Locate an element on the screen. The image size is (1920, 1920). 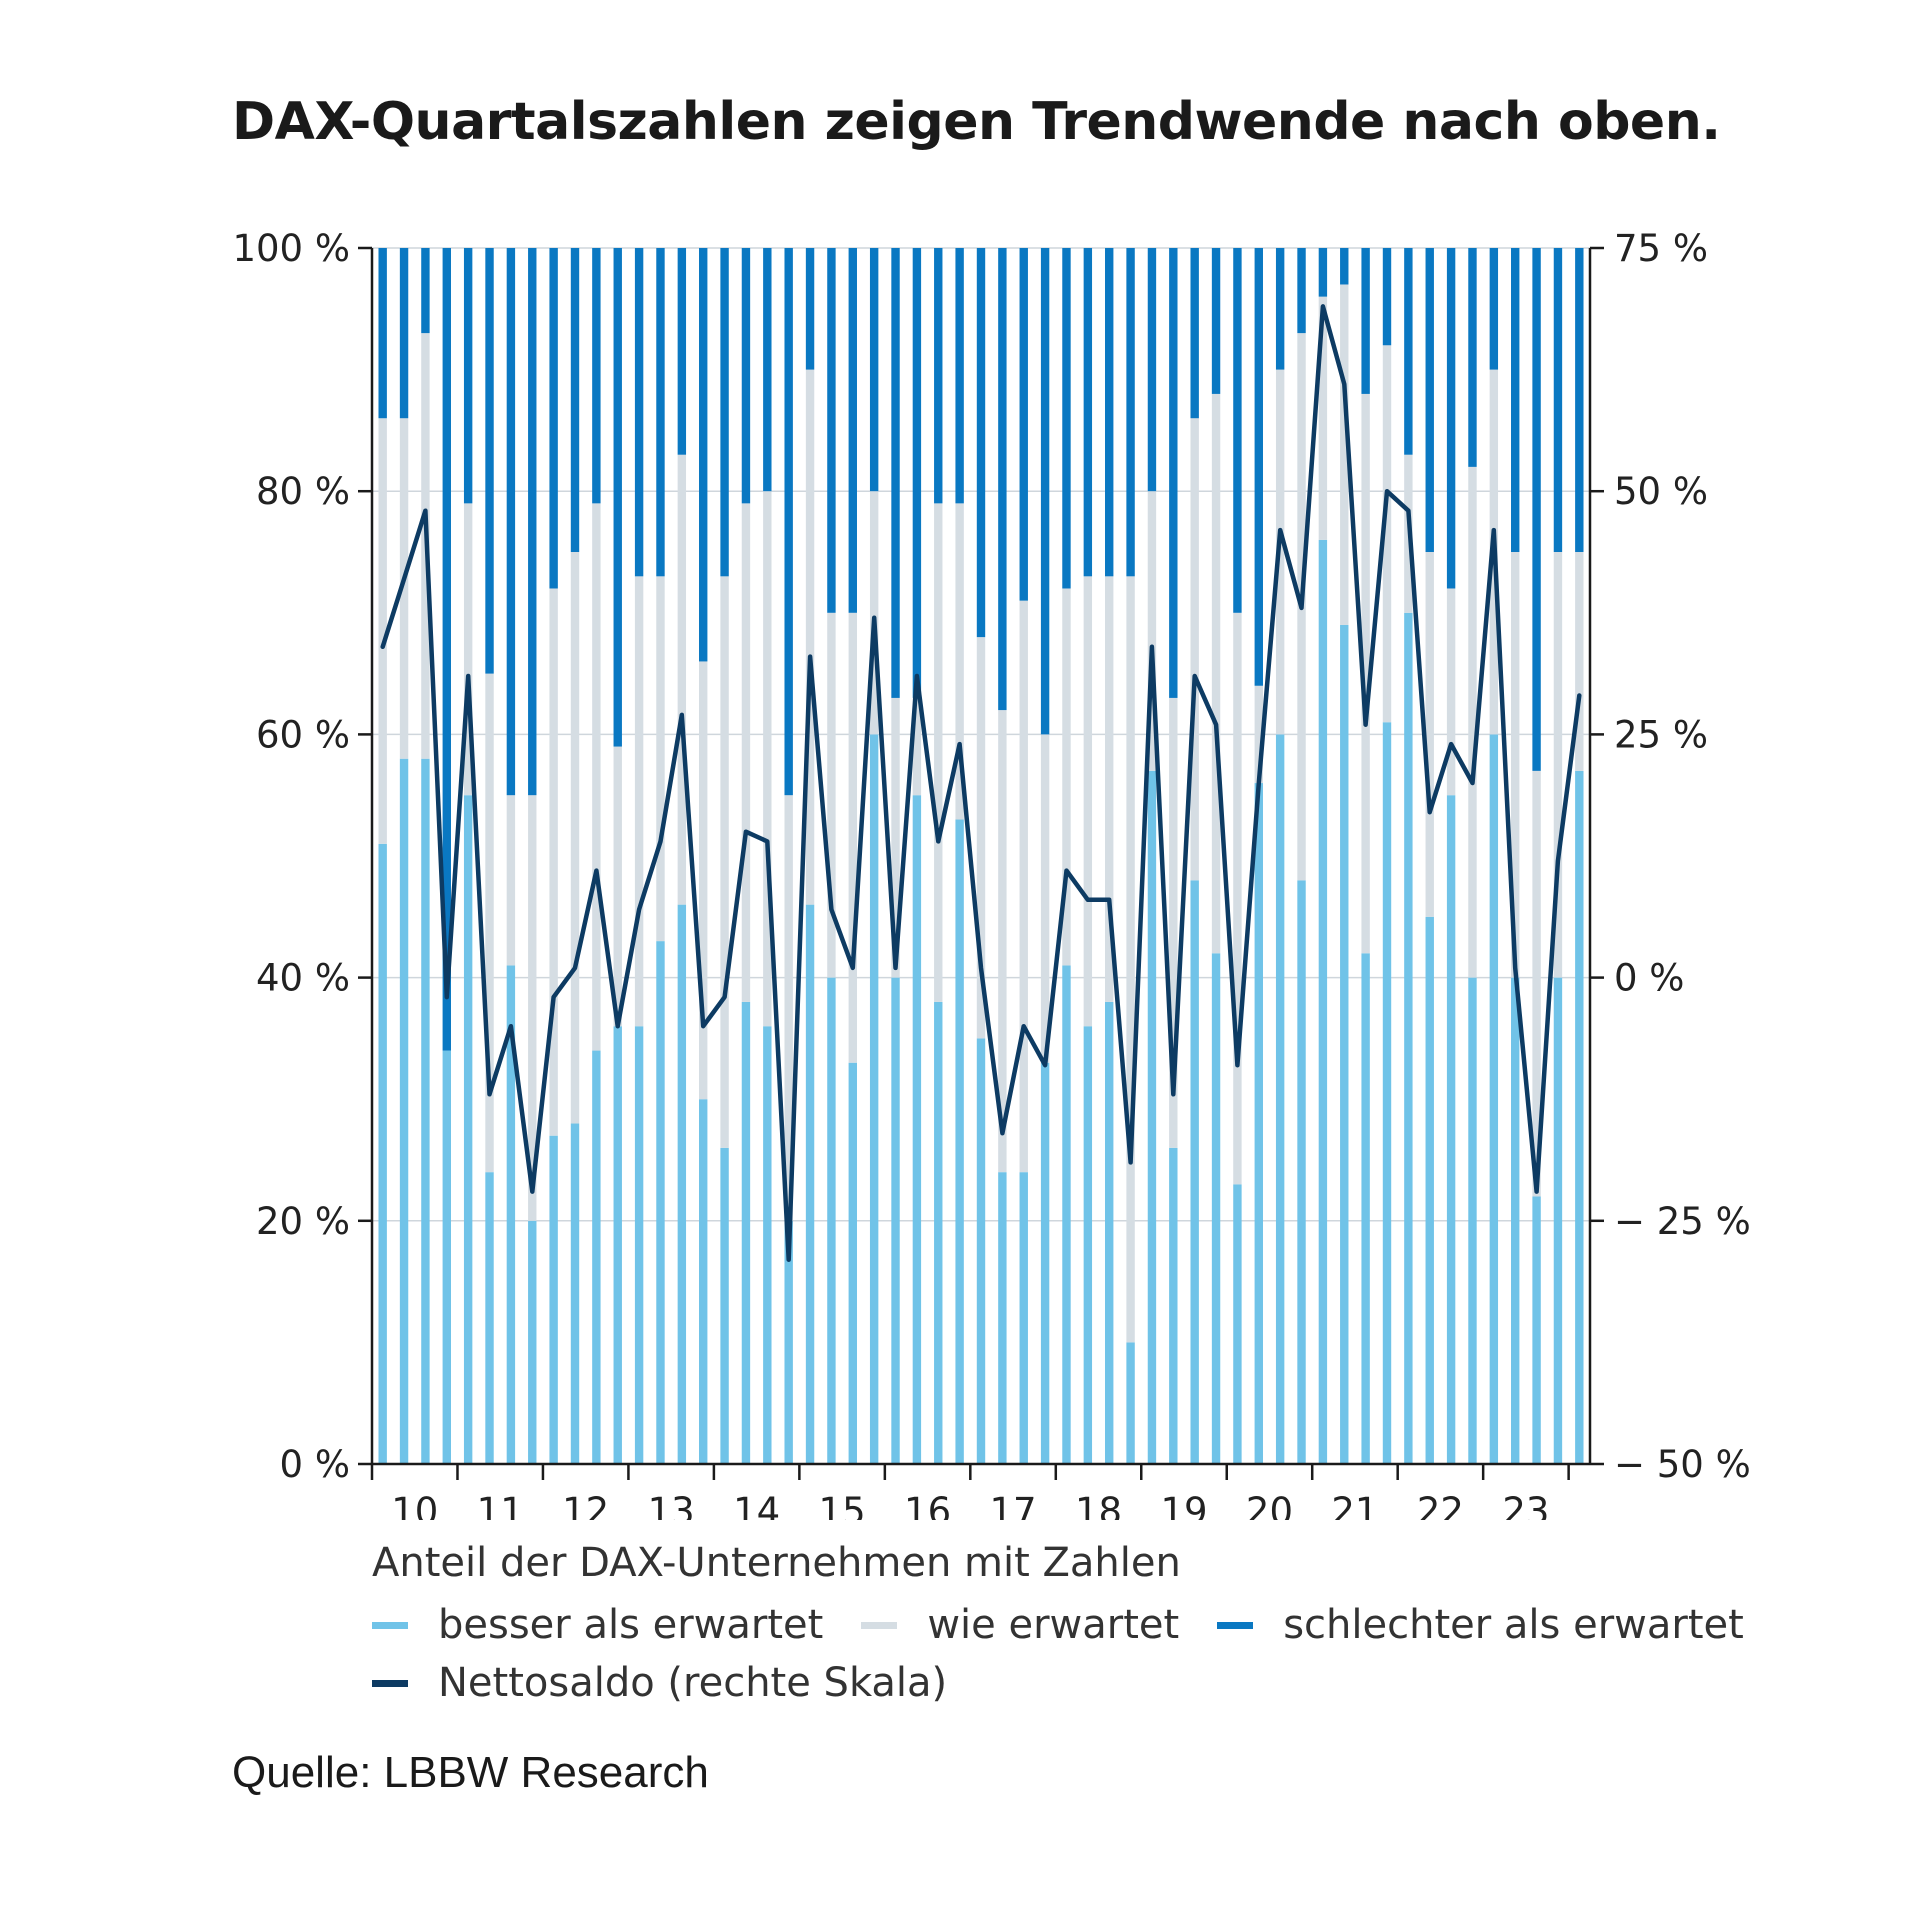
x-axis-tick-label: 15 is located at coordinates (842, 1505).